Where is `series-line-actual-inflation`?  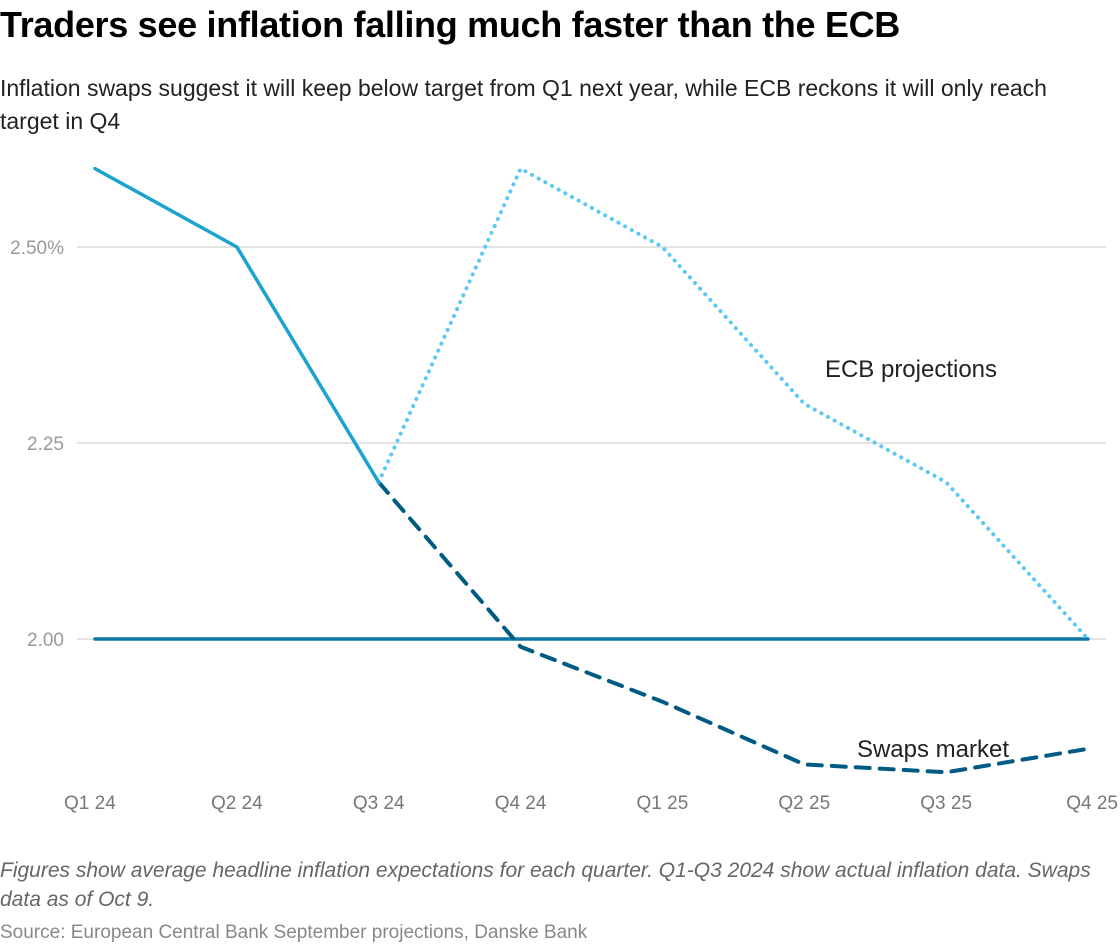
series-line-actual-inflation is located at coordinates (237, 325).